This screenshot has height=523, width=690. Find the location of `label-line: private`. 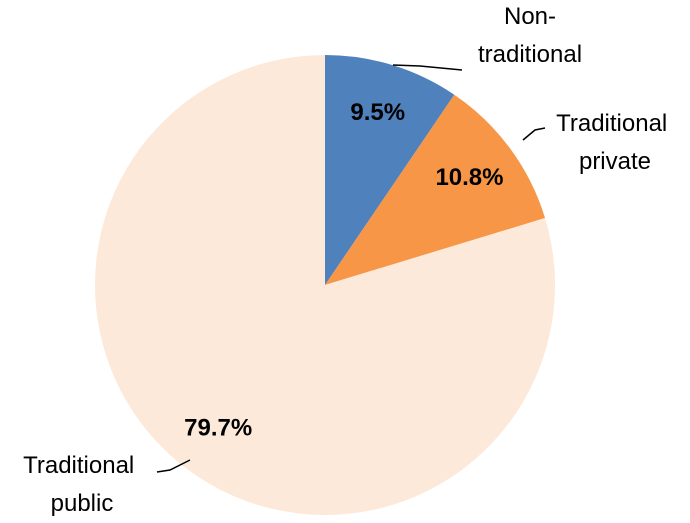

label-line: private is located at coordinates (615, 161).